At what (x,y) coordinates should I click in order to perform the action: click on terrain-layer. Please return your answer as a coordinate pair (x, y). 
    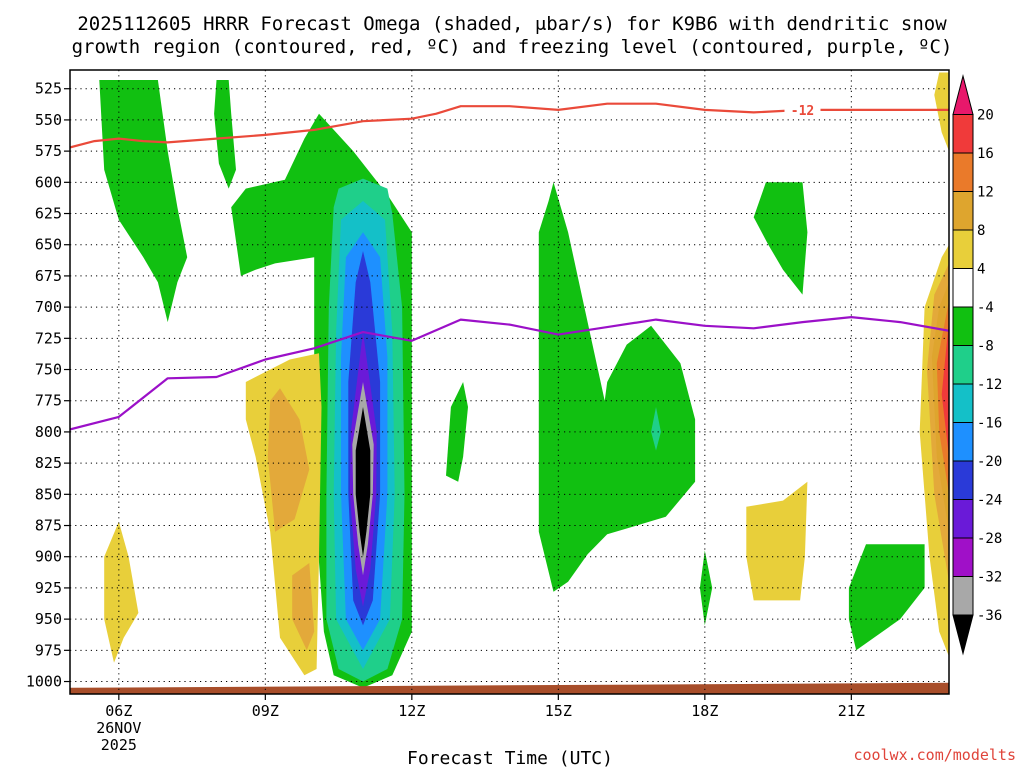
    Looking at the image, I should click on (509, 688).